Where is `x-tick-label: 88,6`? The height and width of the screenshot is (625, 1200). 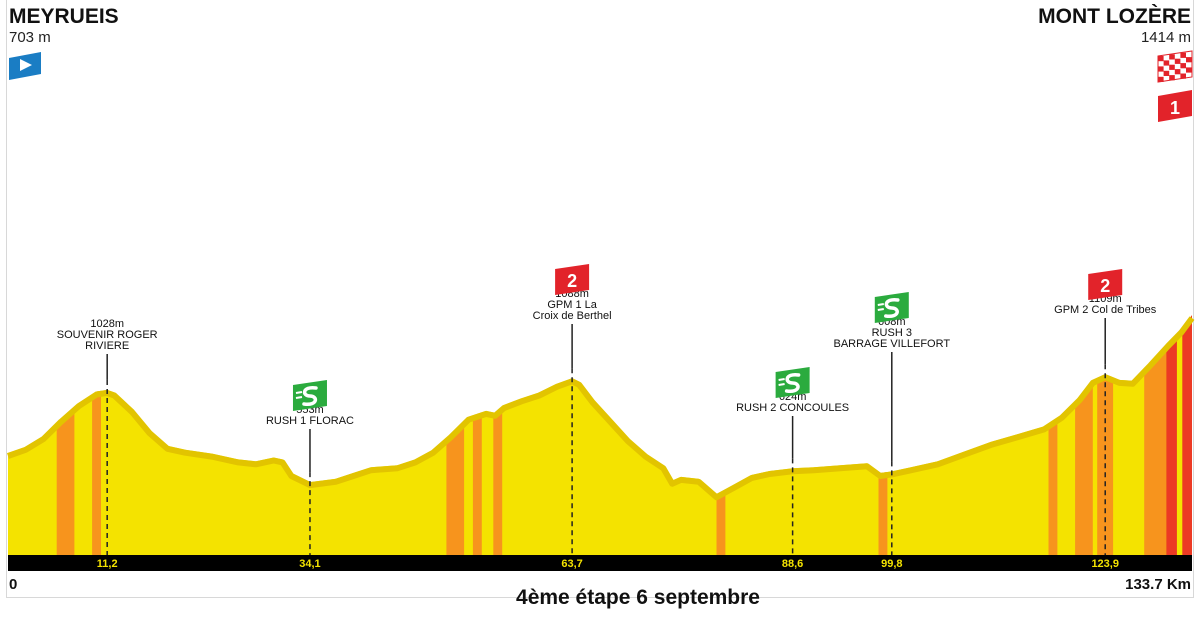 x-tick-label: 88,6 is located at coordinates (792, 564).